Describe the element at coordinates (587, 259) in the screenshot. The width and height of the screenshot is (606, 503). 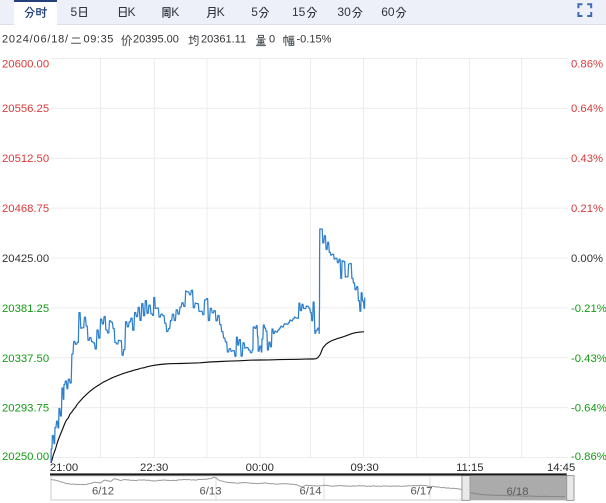
I see `svg-text: 0.00%` at that location.